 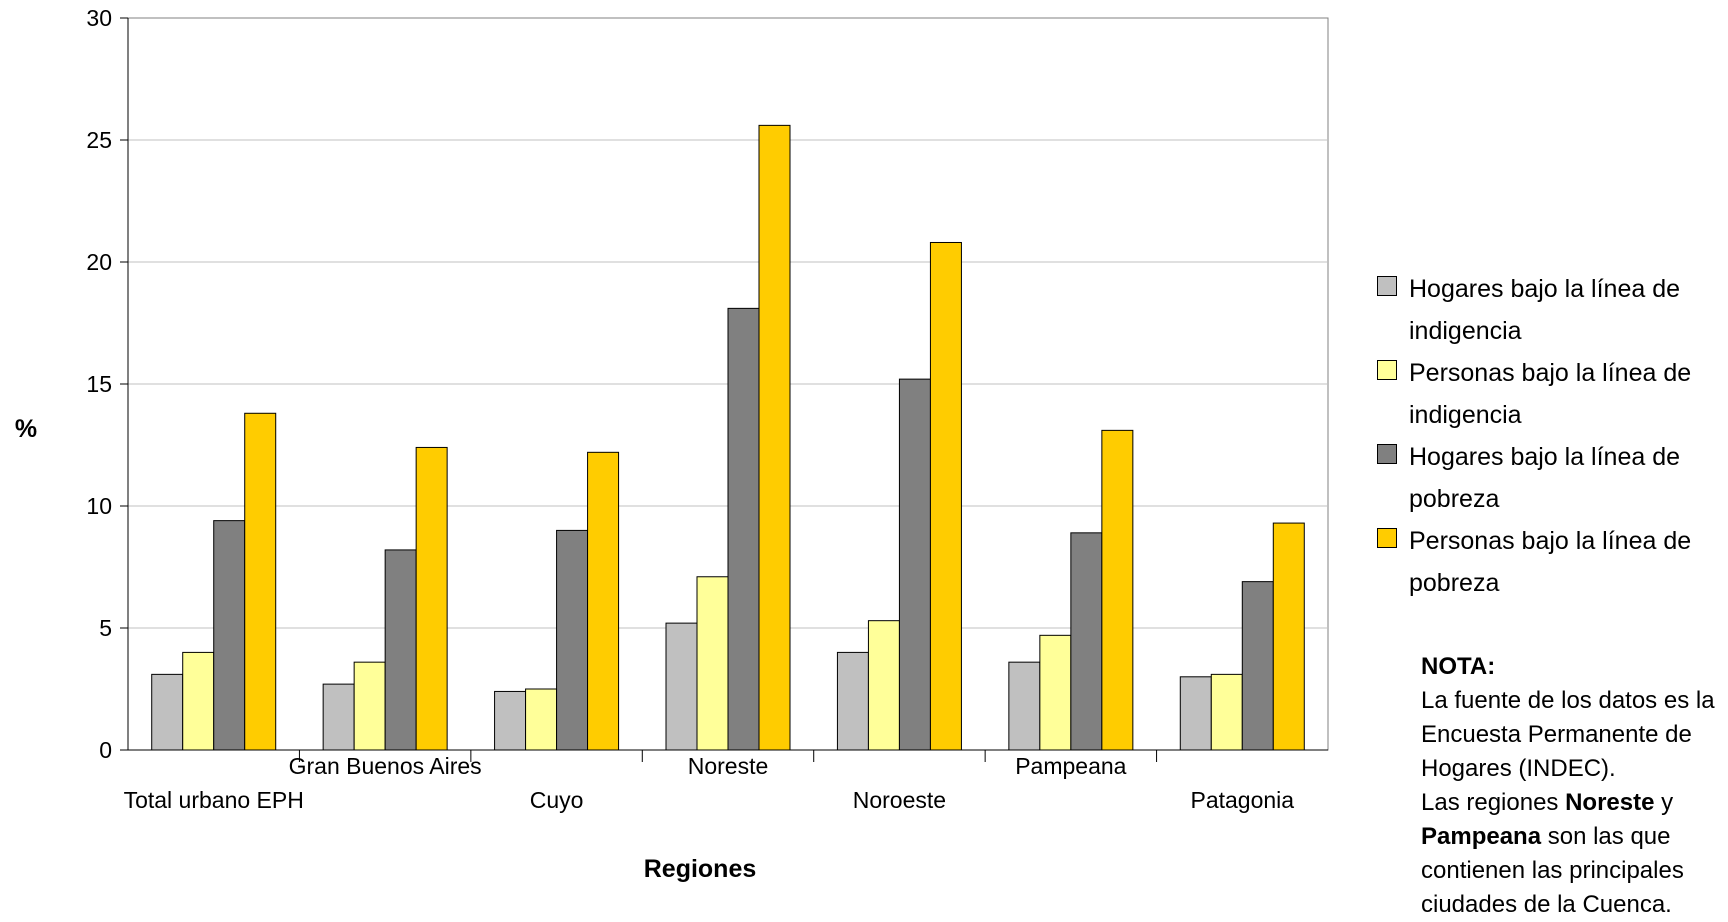 What do you see at coordinates (728, 766) in the screenshot?
I see `x-category-label: Noreste` at bounding box center [728, 766].